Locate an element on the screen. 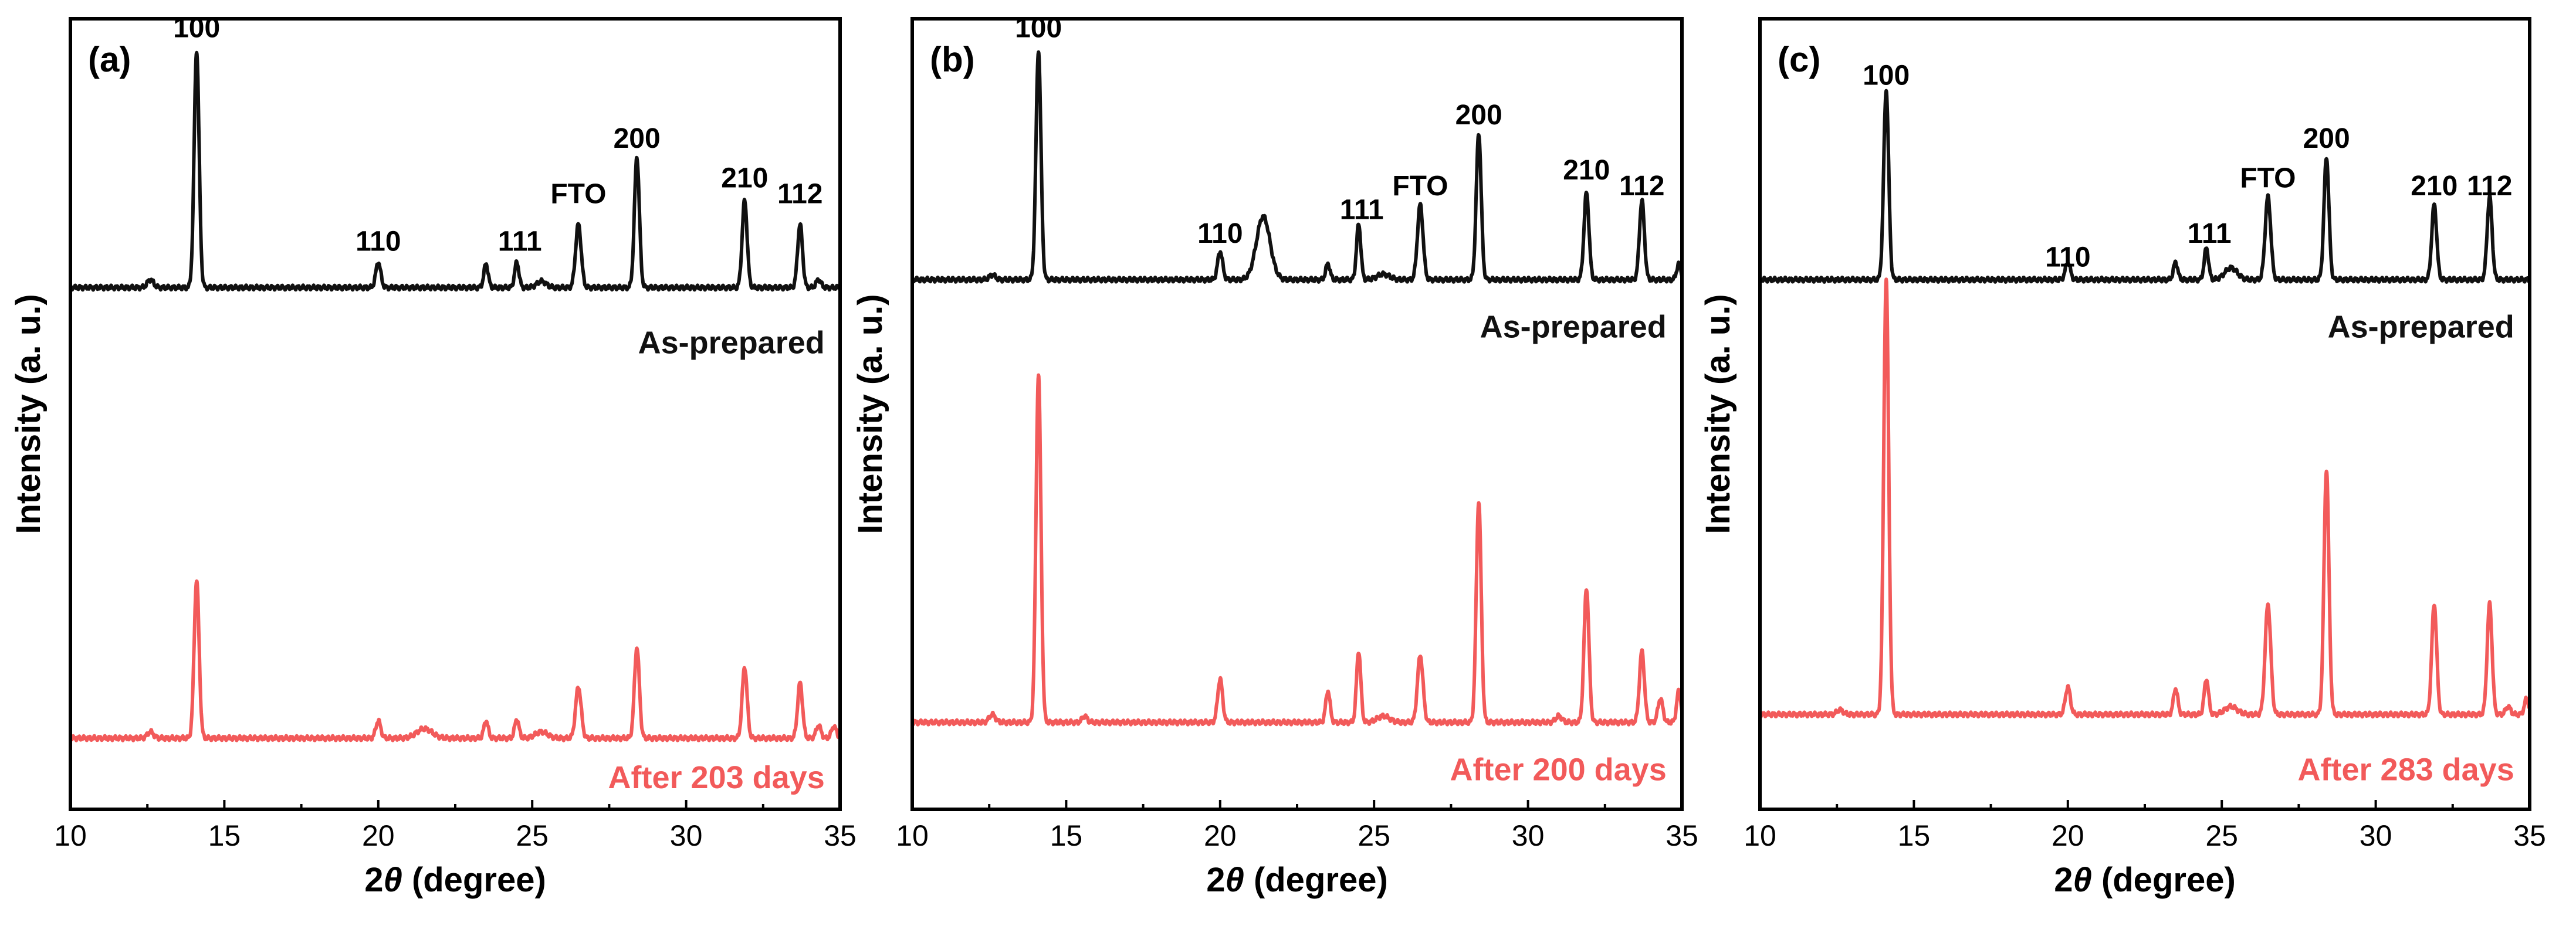  series-label: After 203 days is located at coordinates (716, 777).